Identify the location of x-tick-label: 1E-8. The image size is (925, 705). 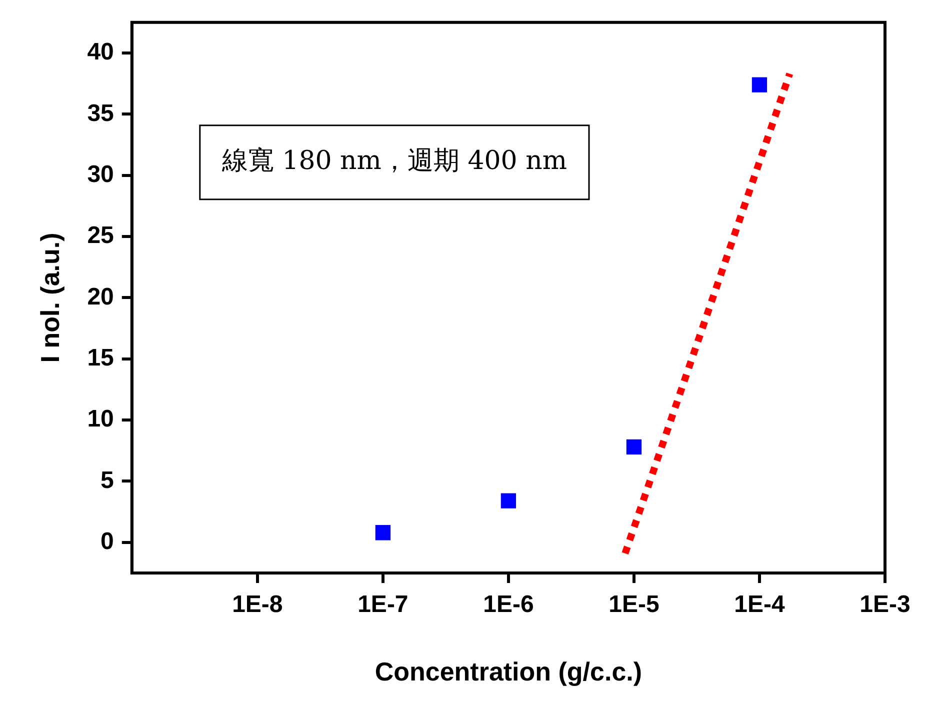
(257, 604).